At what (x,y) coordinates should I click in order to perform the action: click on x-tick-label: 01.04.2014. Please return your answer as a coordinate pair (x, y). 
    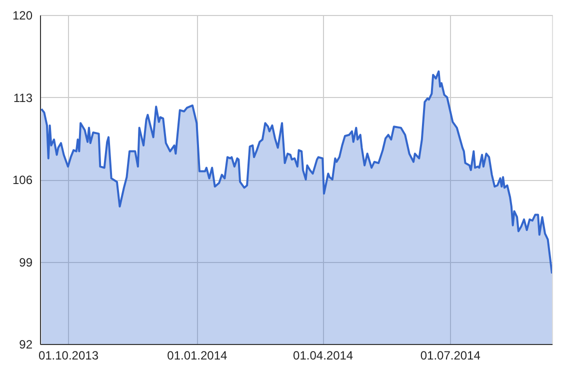
    Looking at the image, I should click on (323, 355).